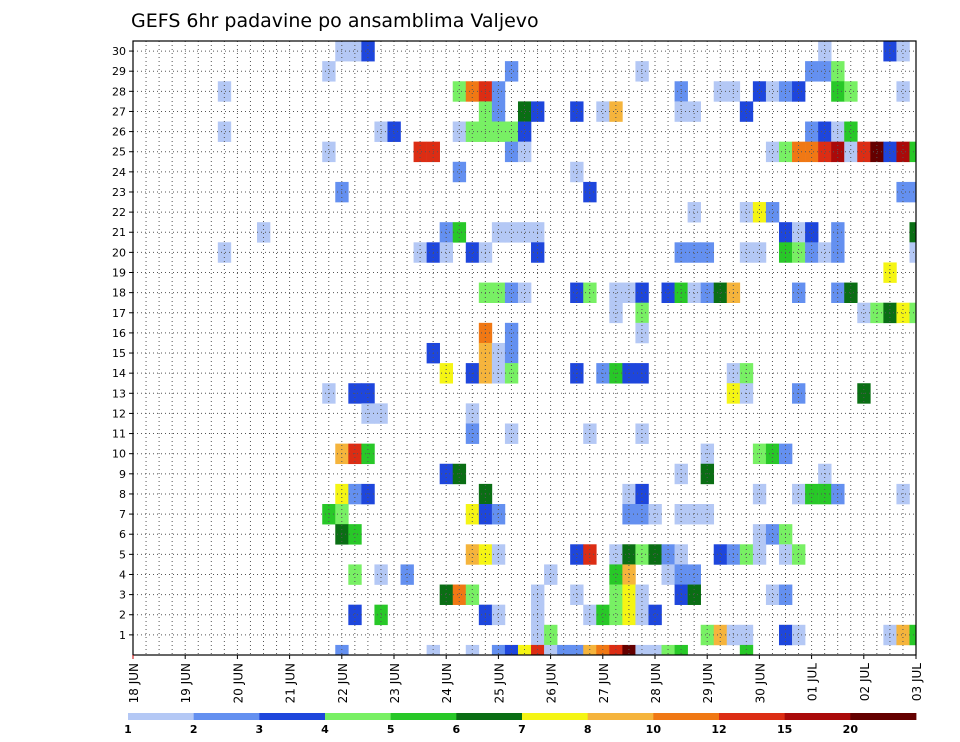 This screenshot has width=960, height=742. Describe the element at coordinates (128, 729) in the screenshot. I see `colorbar-label: 1` at that location.